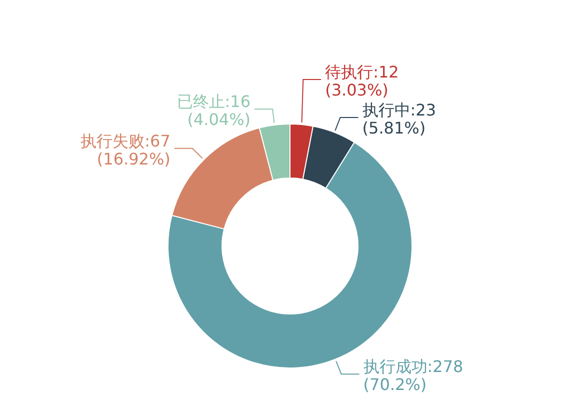  I want to click on slice-label: 执行成功:278, so click(413, 366).